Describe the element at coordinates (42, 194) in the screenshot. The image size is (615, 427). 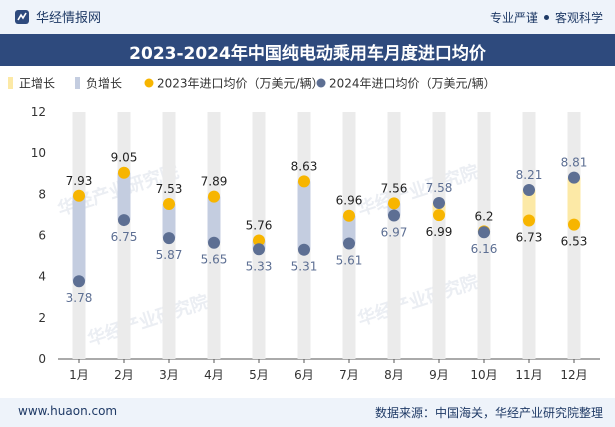
I see `y-tick-label: 8` at that location.